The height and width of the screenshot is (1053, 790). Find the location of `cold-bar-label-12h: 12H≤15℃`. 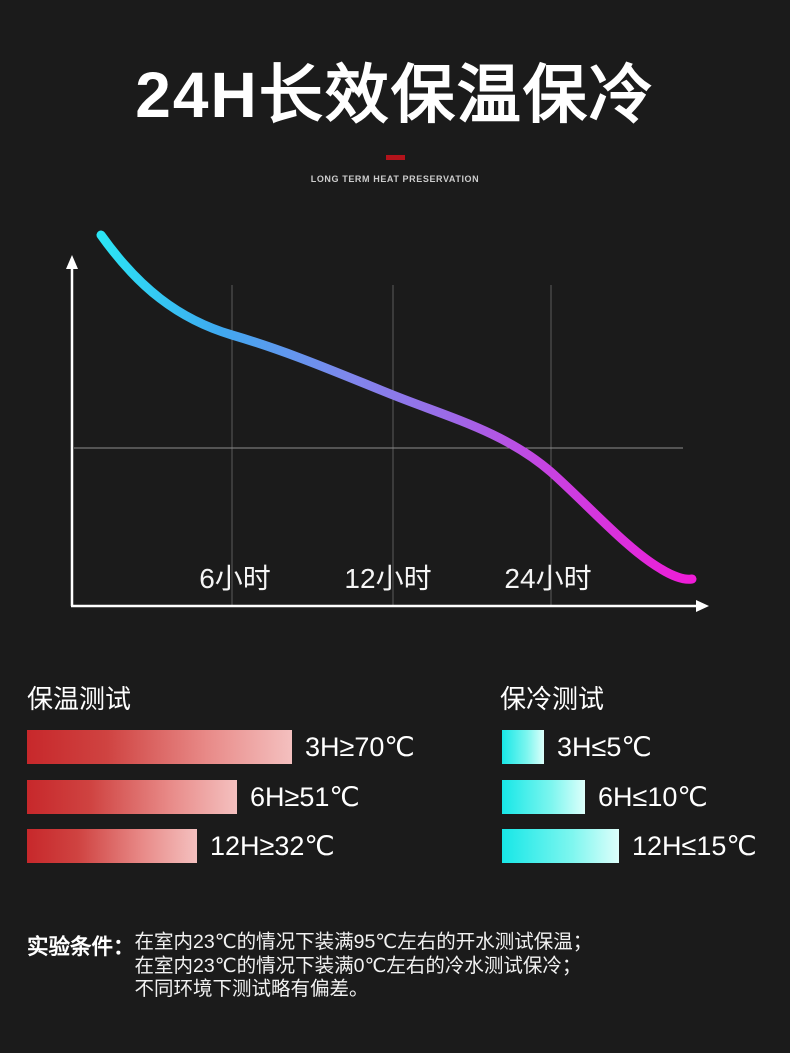

cold-bar-label-12h: 12H≤15℃ is located at coordinates (694, 845).